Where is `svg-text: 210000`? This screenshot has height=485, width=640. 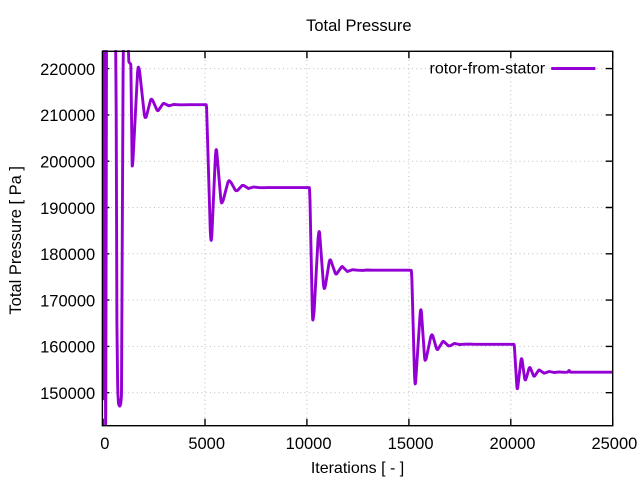
svg-text: 210000 is located at coordinates (67, 116).